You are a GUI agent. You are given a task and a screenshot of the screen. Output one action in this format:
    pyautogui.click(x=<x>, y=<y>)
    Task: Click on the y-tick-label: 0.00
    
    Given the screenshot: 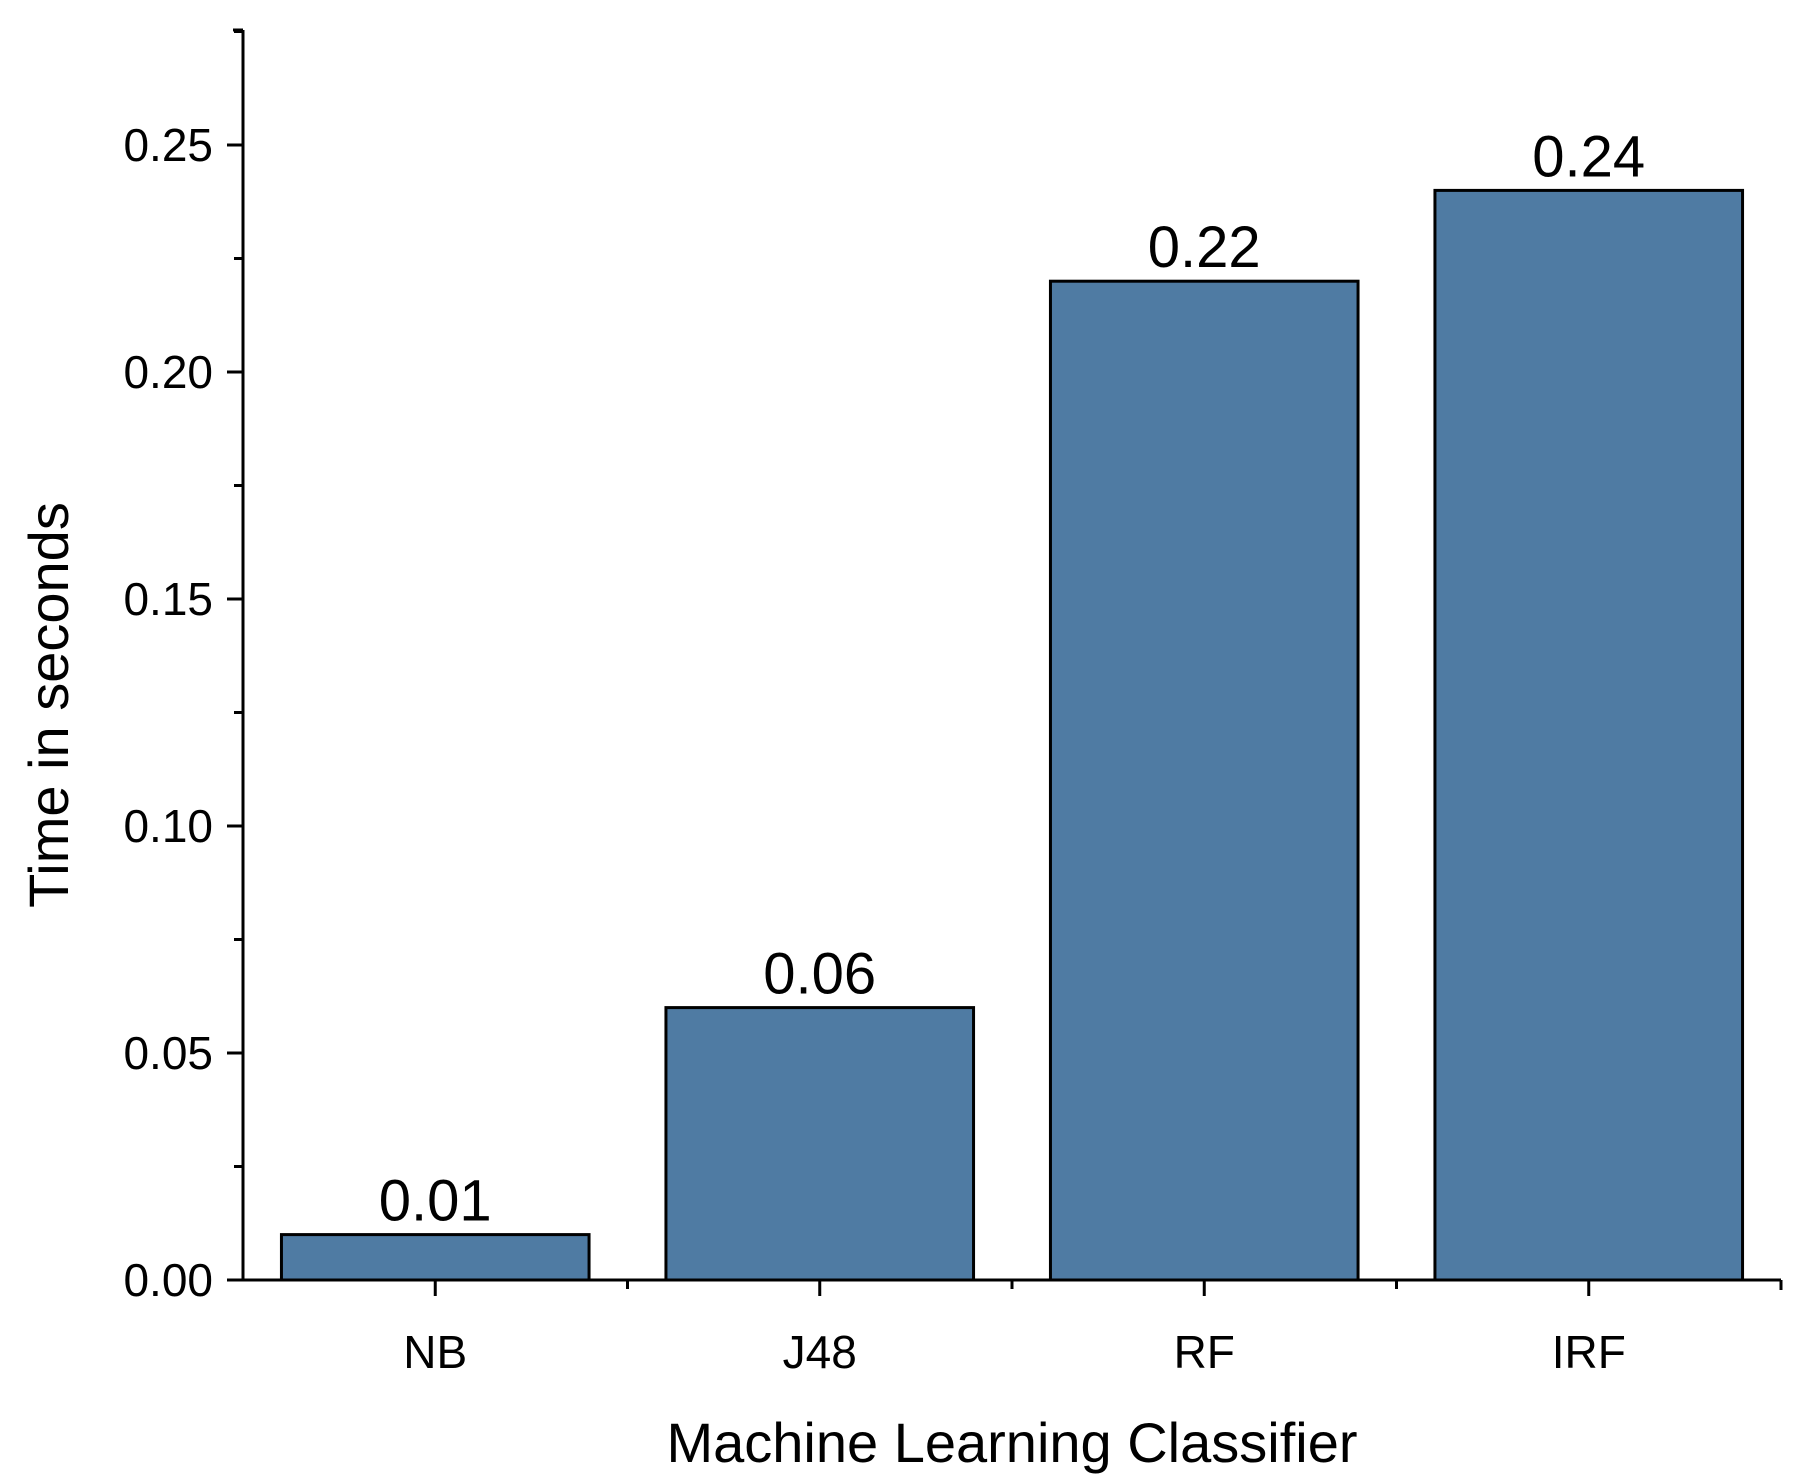 What is the action you would take?
    pyautogui.click(x=168, y=1280)
    